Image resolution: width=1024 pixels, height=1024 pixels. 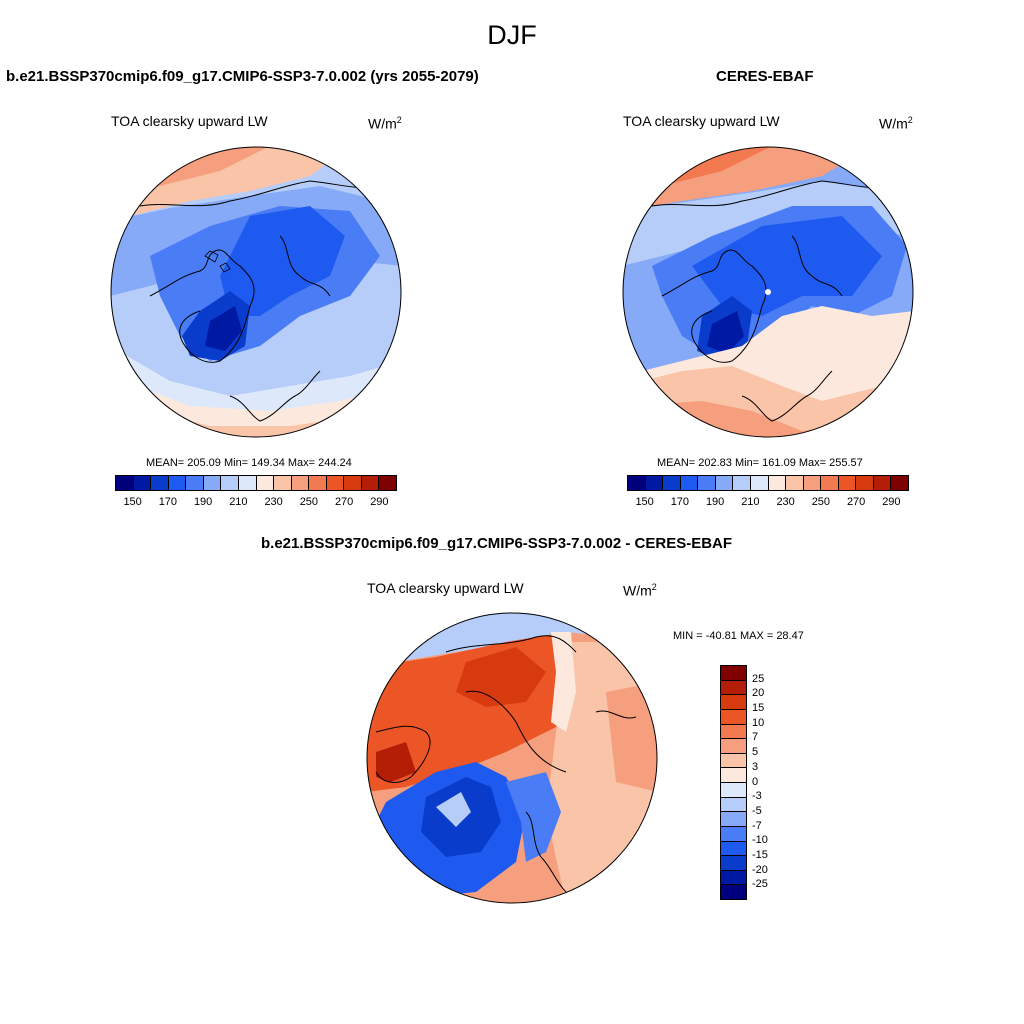 I want to click on colorbar-tick-label: -7, so click(x=757, y=825).